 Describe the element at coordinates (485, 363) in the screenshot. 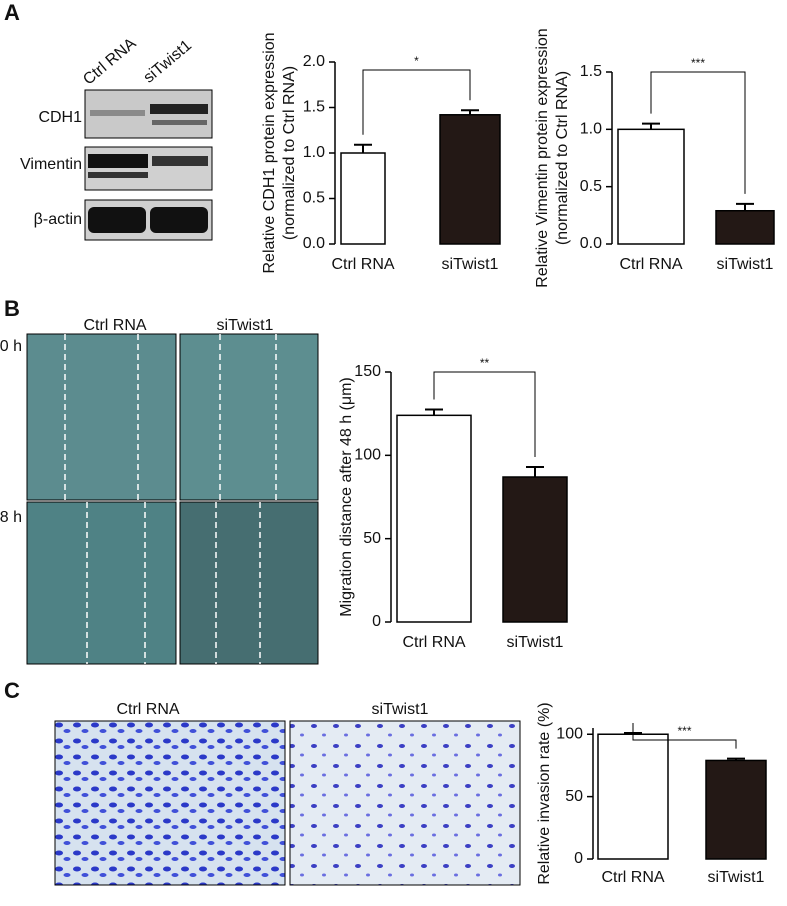

I see `significance-label: **` at that location.